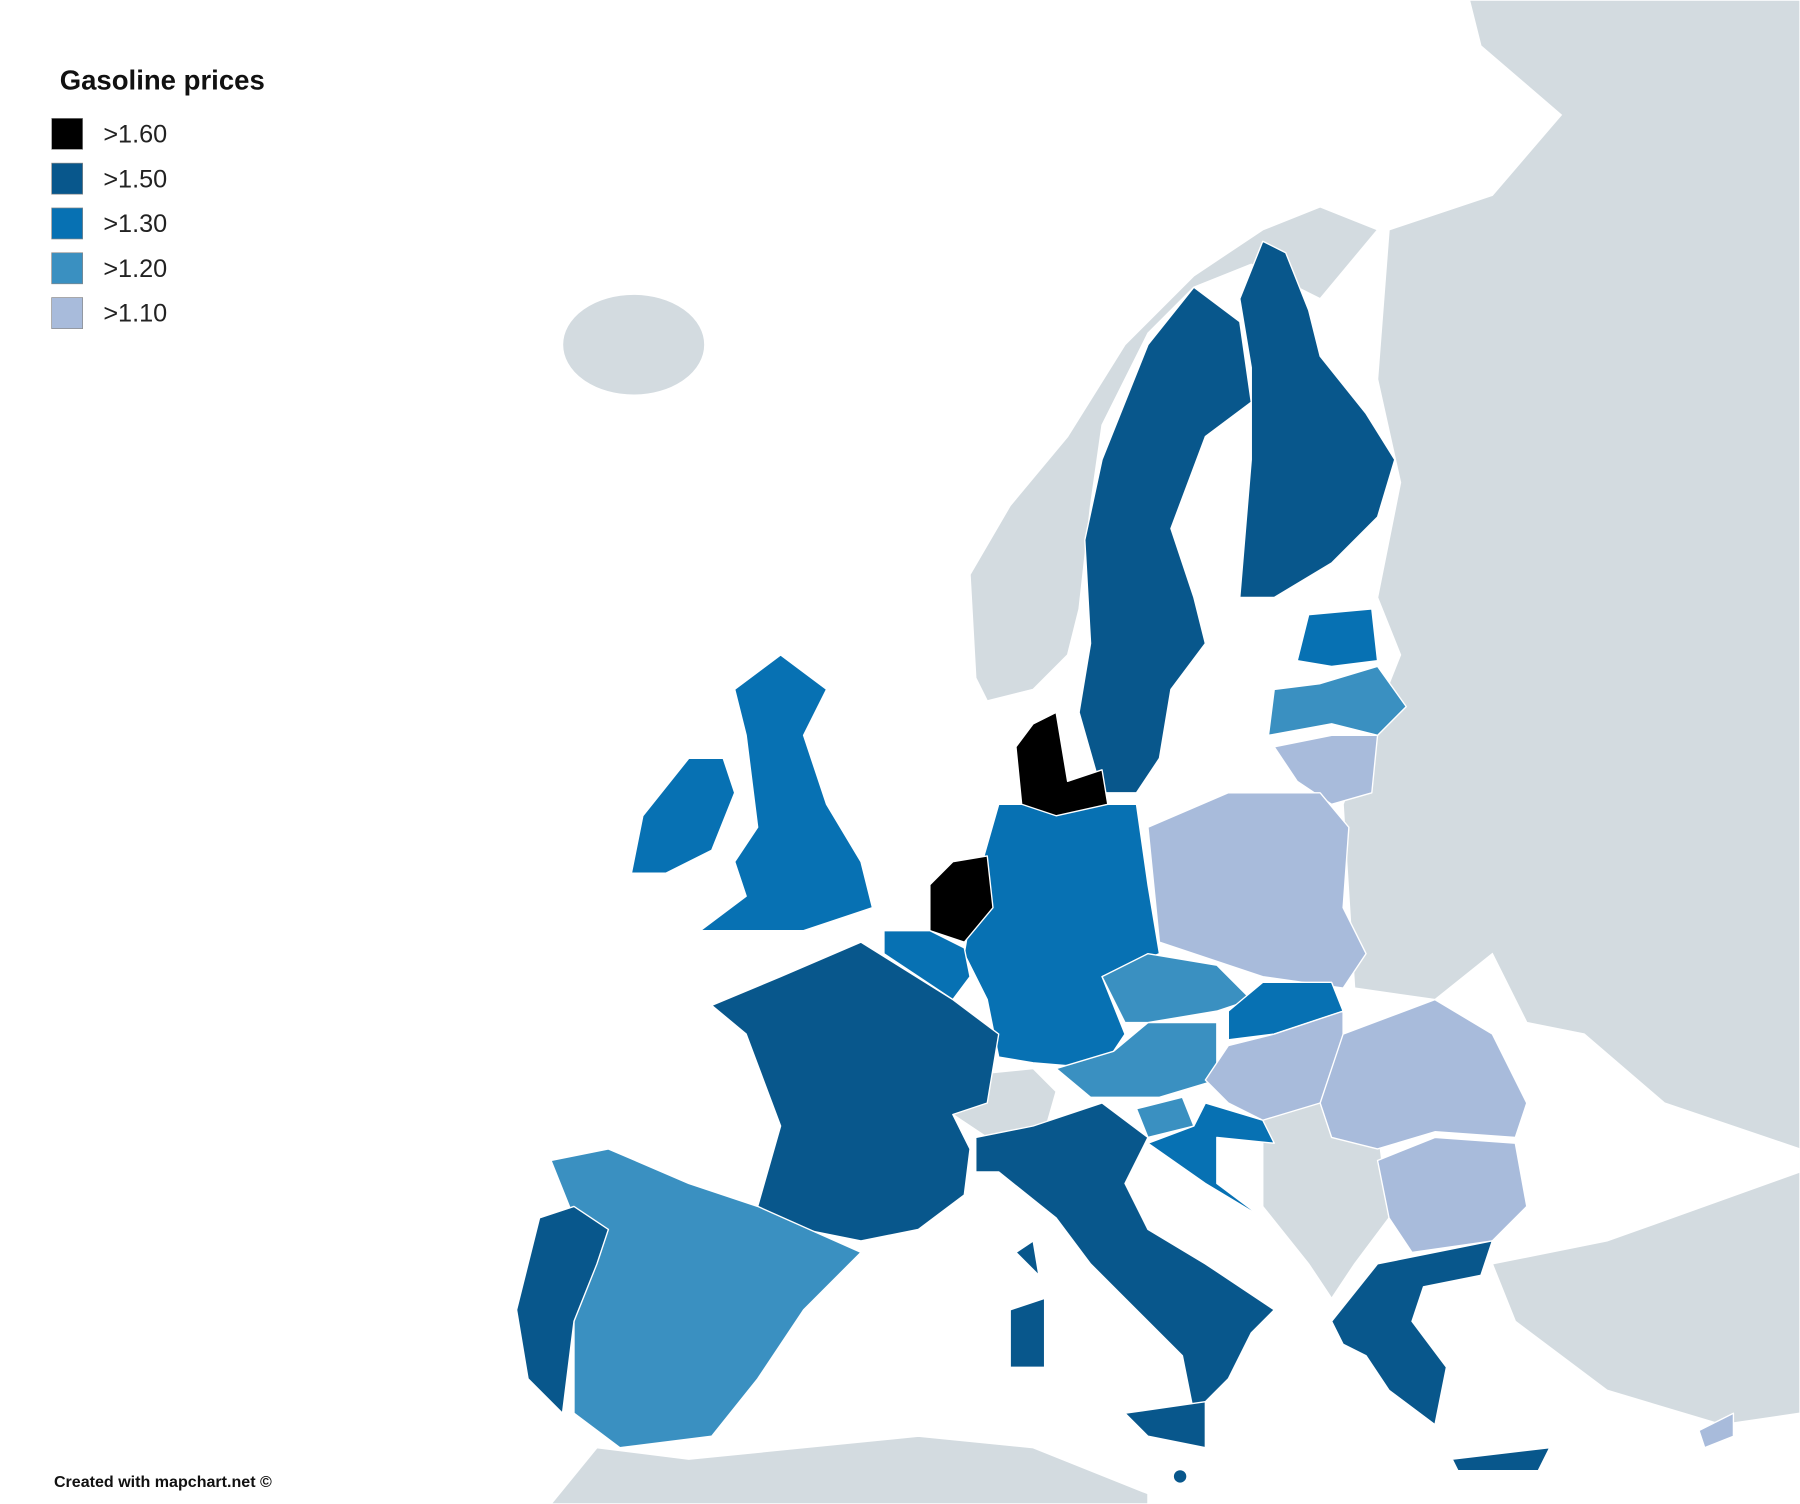 The width and height of the screenshot is (1800, 1504). What do you see at coordinates (135, 134) in the screenshot?
I see `legend-label: >1.60` at bounding box center [135, 134].